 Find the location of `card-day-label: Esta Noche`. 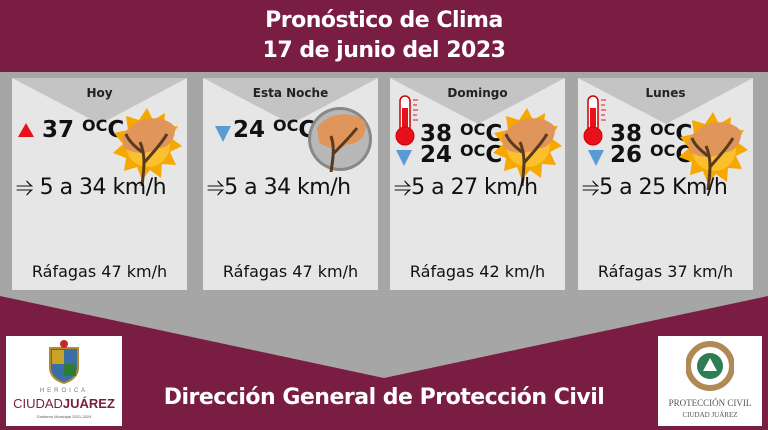

card-day-label: Esta Noche is located at coordinates (290, 93).